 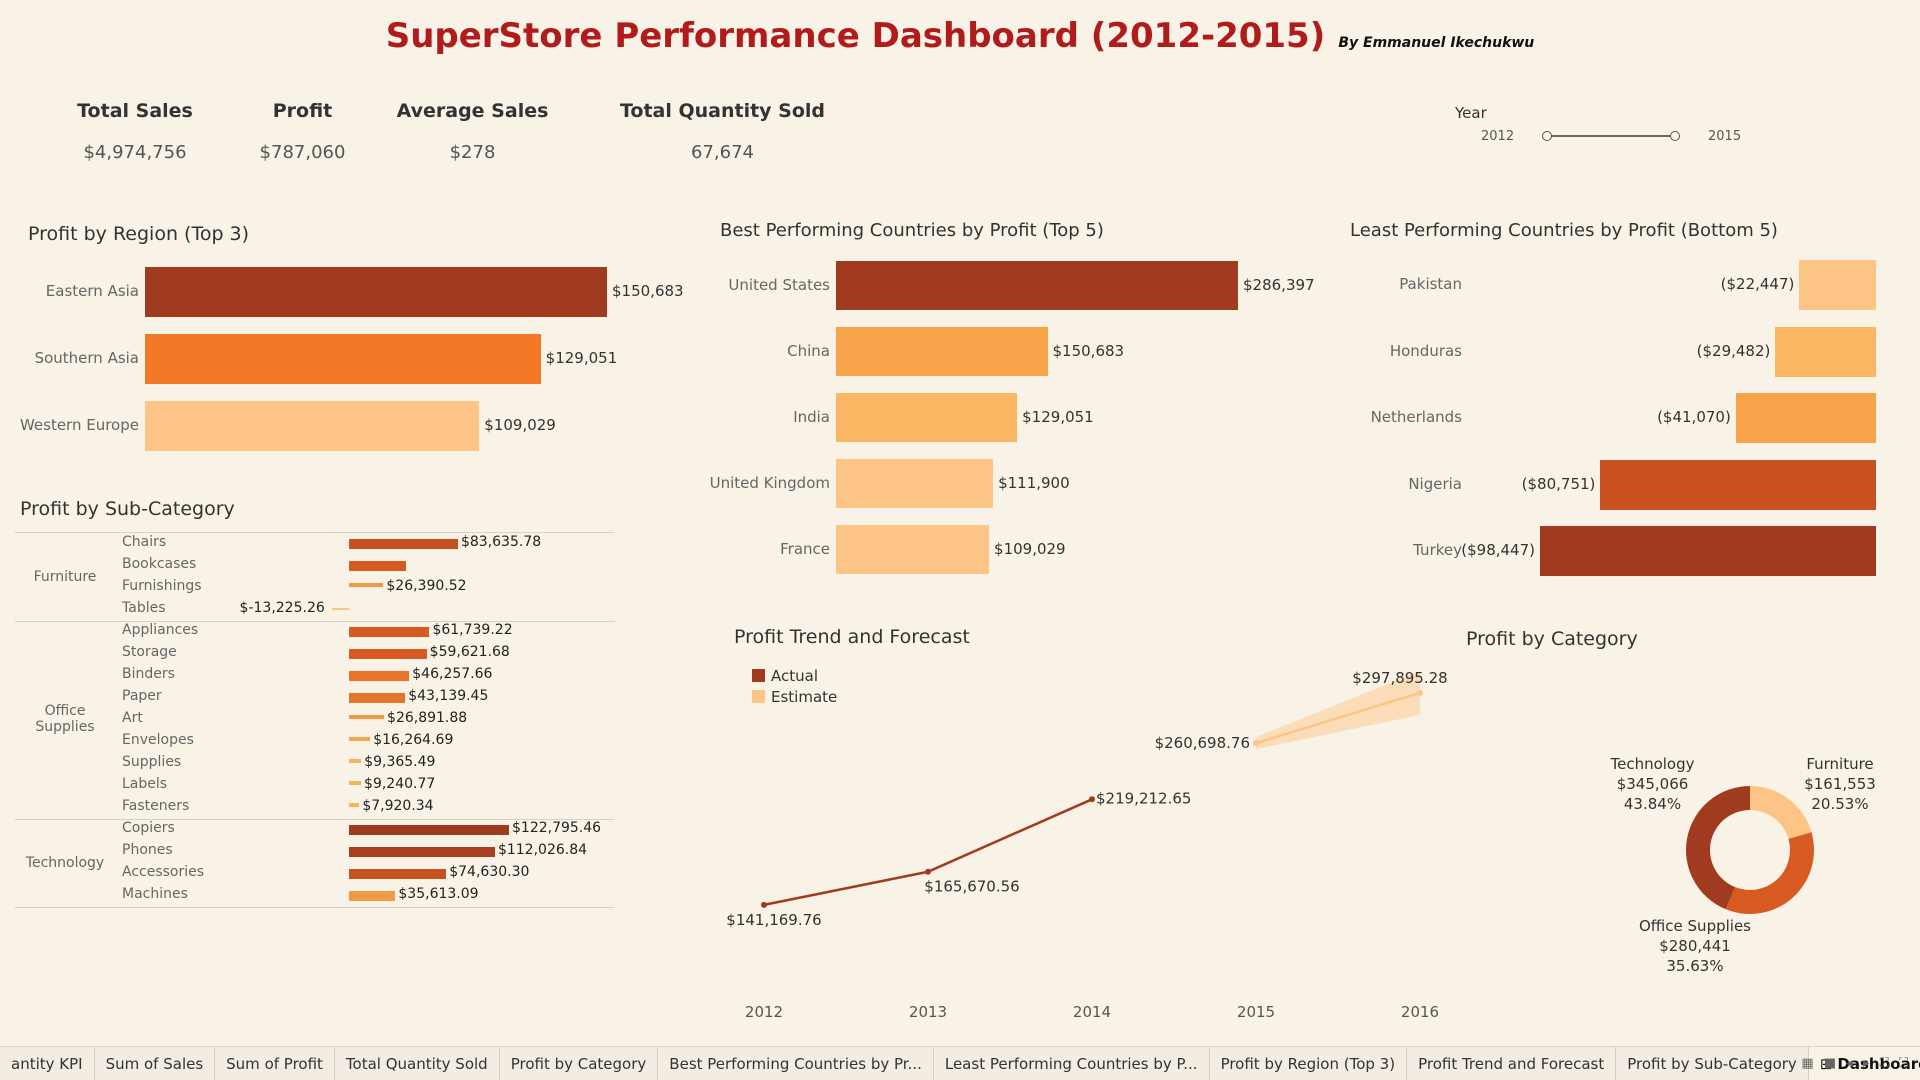 I want to click on tab-nav-controls: ▦ ■ ◂ ▸ ⛶ ⛶, so click(x=1854, y=1063).